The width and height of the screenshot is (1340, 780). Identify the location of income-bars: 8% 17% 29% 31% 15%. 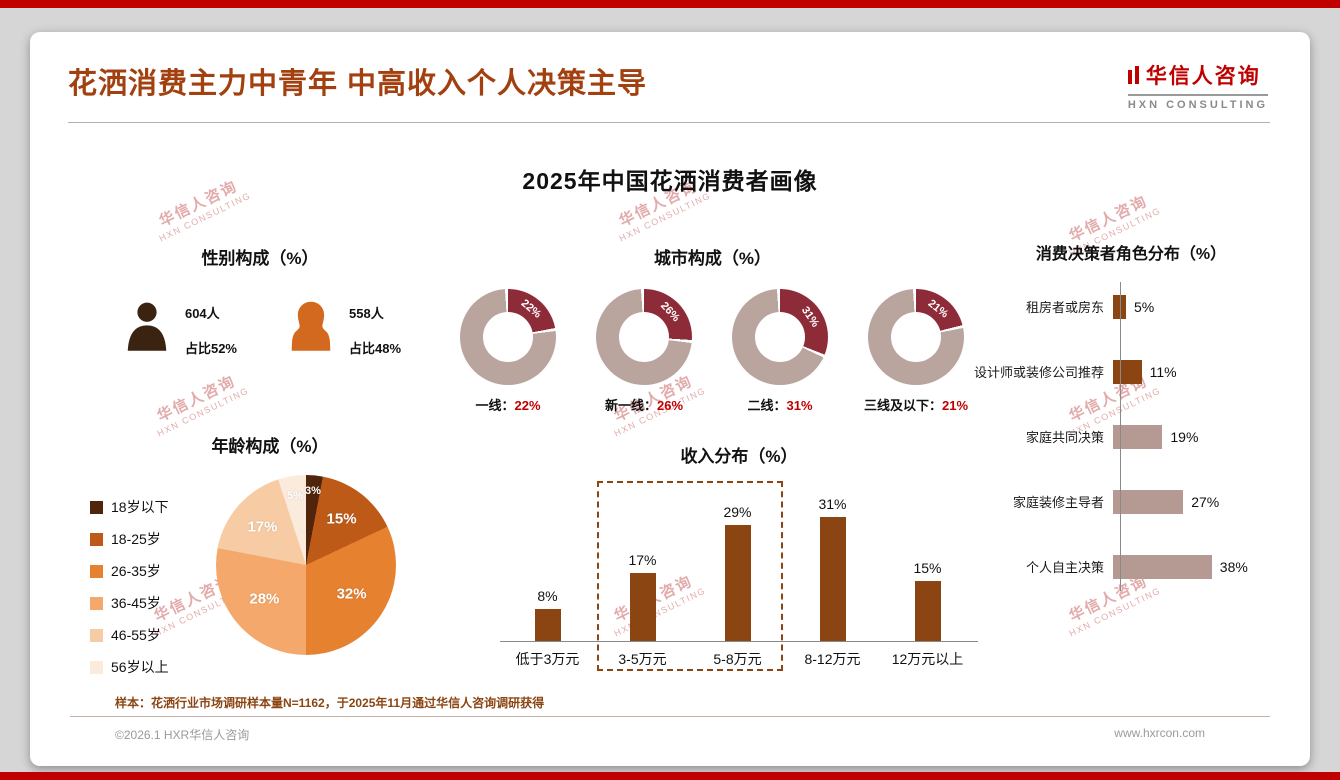
(739, 566).